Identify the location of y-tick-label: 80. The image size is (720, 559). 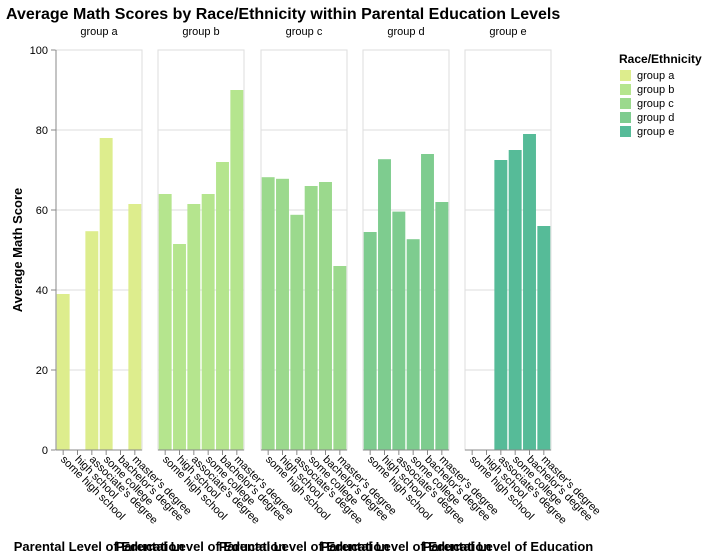
(42, 131).